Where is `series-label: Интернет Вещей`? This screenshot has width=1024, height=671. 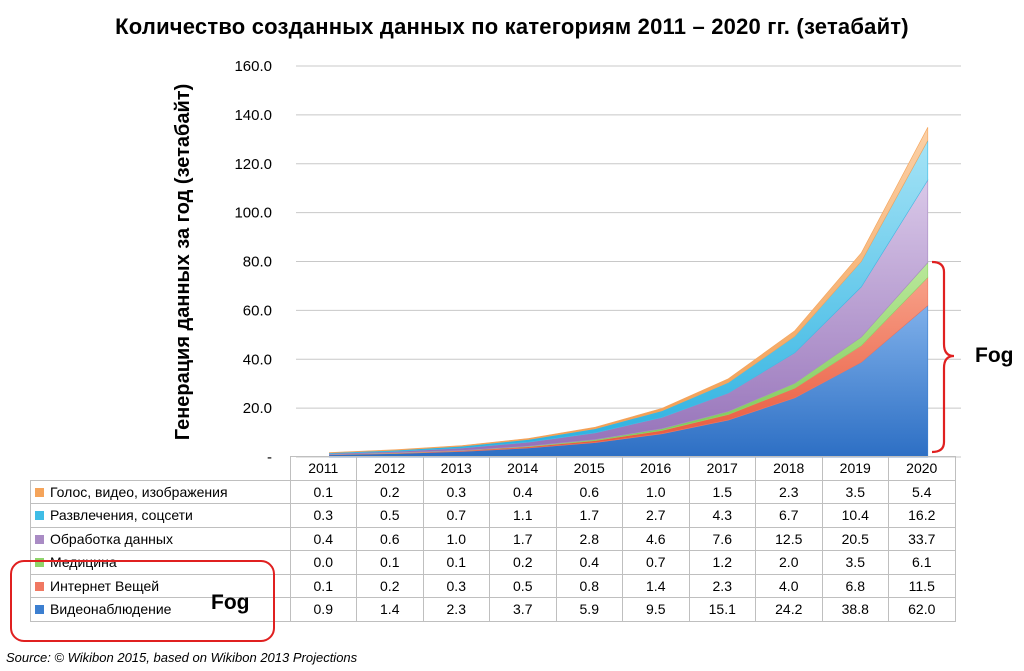
series-label: Интернет Вещей is located at coordinates (160, 585).